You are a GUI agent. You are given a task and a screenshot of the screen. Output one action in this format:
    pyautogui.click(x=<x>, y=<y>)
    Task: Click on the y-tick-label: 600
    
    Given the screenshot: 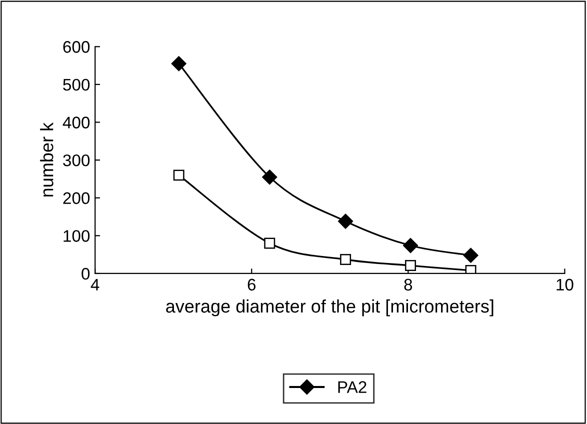 What is the action you would take?
    pyautogui.click(x=76, y=47)
    